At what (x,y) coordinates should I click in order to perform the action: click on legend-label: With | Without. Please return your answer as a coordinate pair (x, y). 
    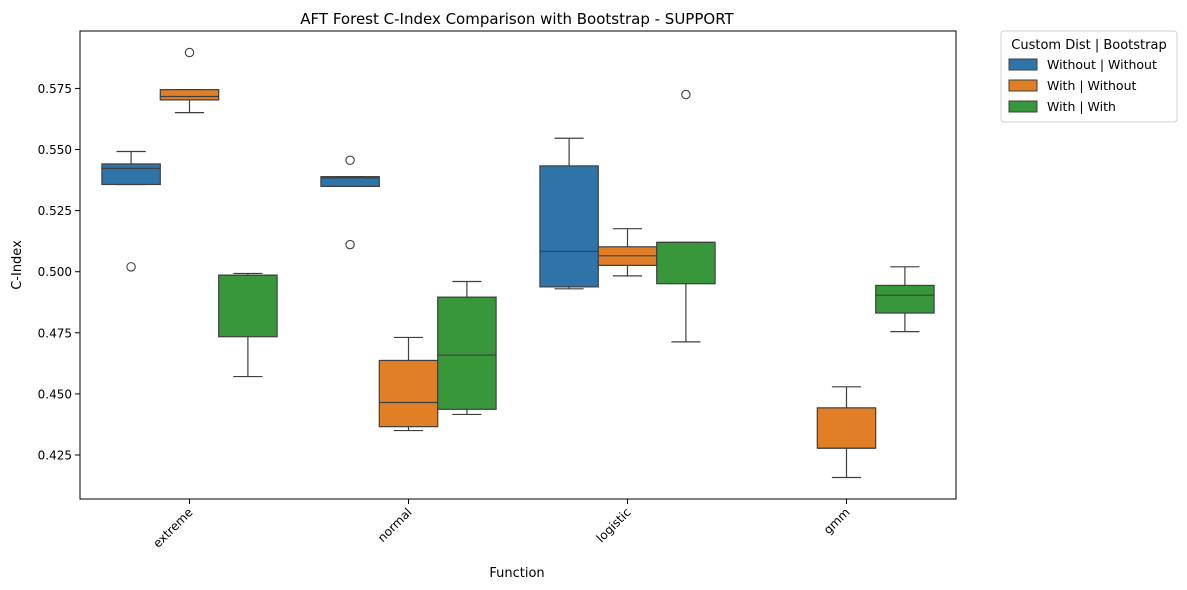
    Looking at the image, I should click on (1091, 85).